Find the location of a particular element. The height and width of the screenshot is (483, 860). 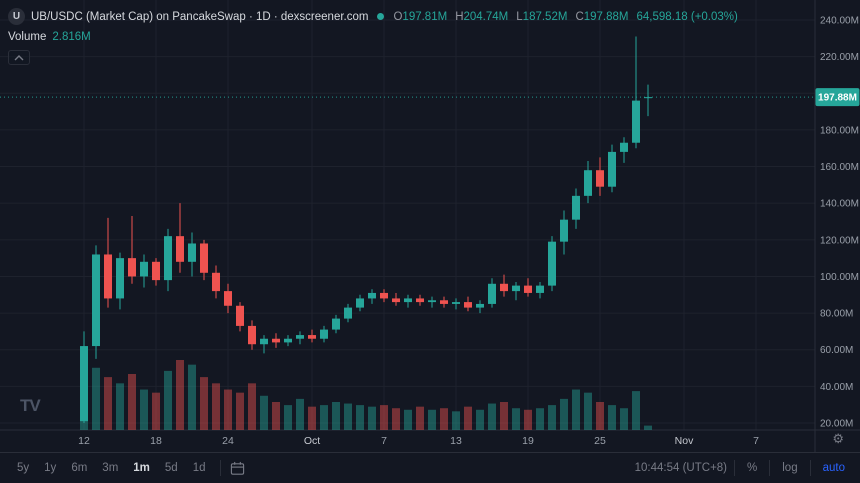

open-readout: O197.81M is located at coordinates (420, 17).